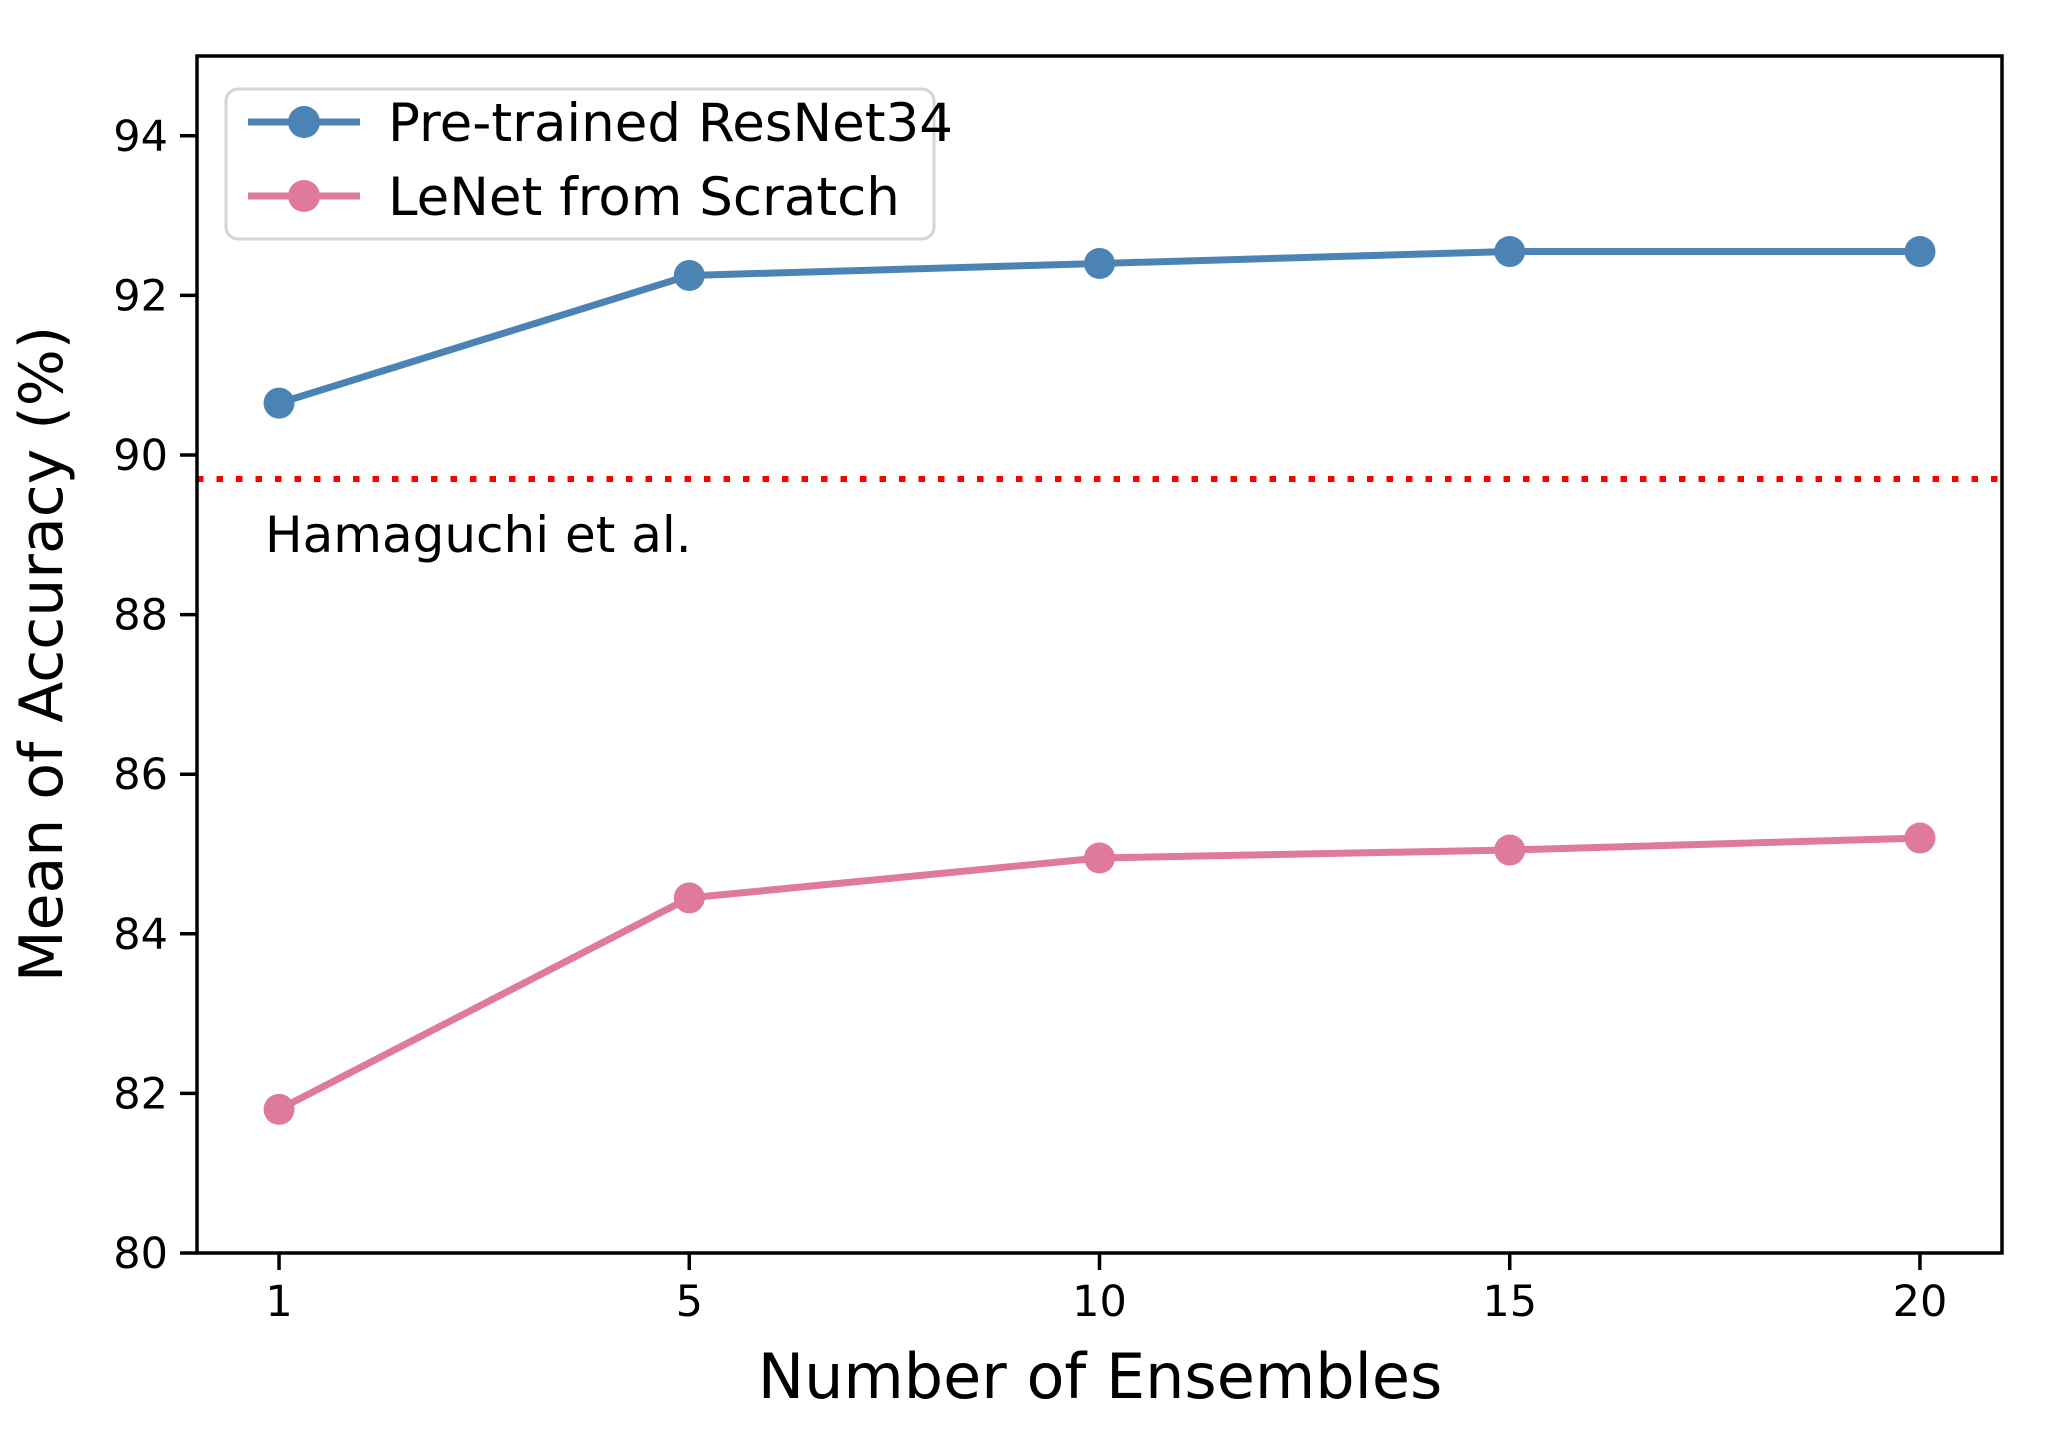  Describe the element at coordinates (689, 1302) in the screenshot. I see `x-tick-label: 5` at that location.